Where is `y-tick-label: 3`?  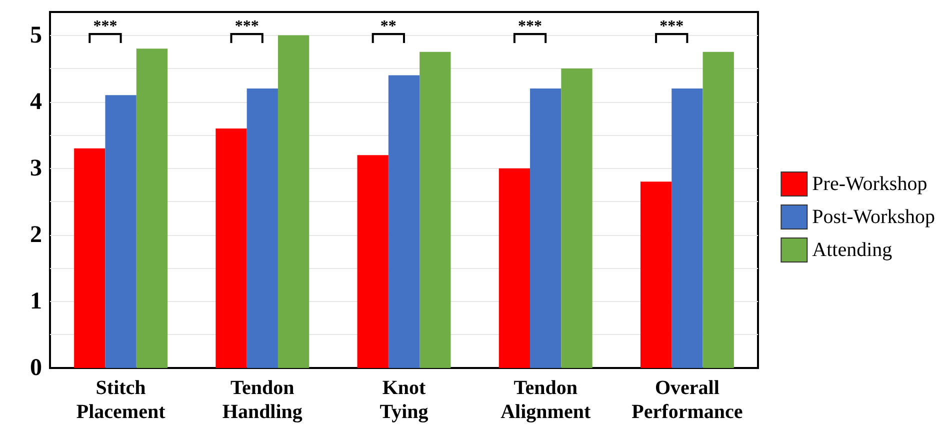 y-tick-label: 3 is located at coordinates (36, 168).